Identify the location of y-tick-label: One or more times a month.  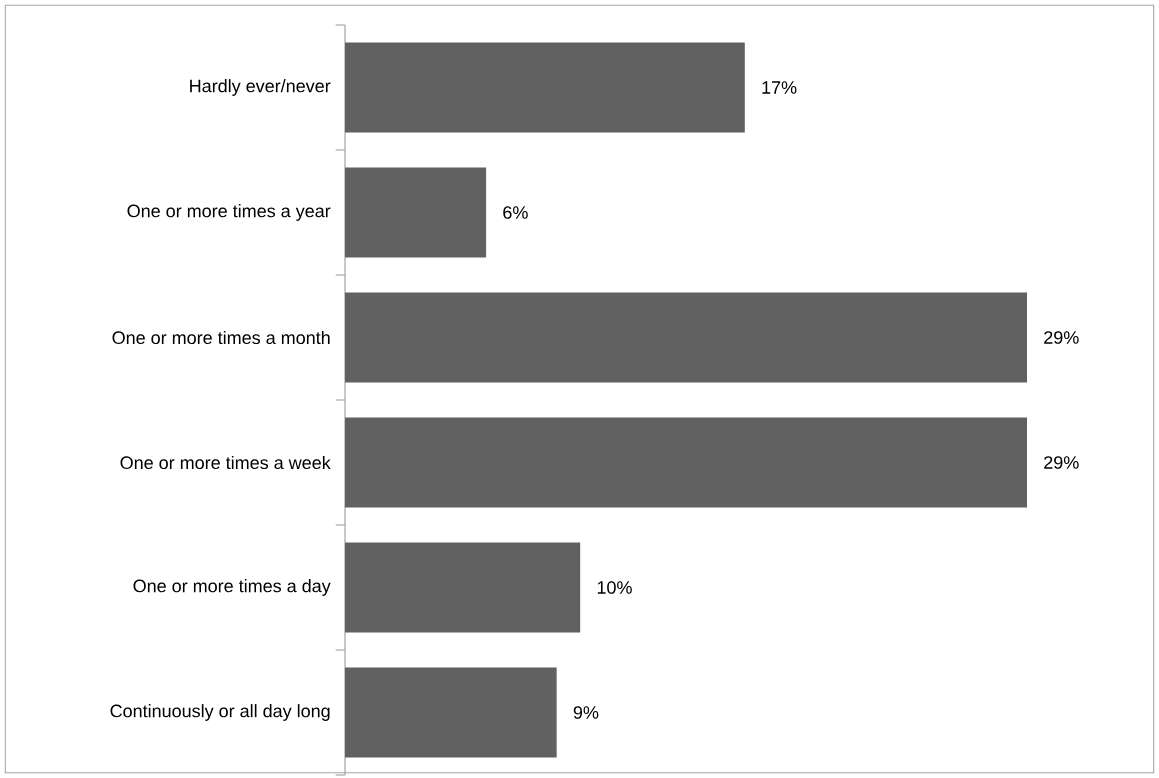
(221, 337).